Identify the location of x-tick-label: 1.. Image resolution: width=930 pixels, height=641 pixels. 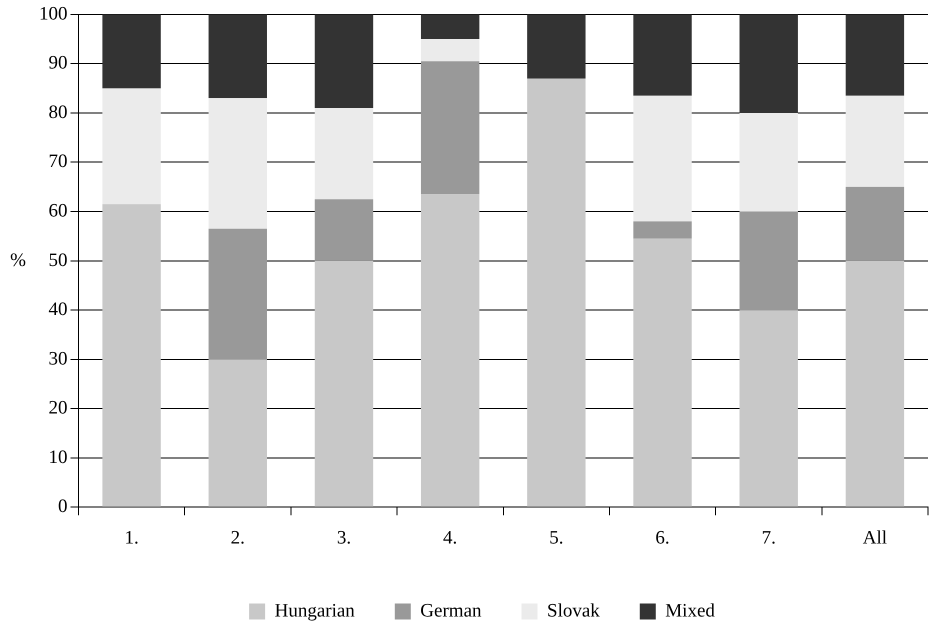
(131, 538).